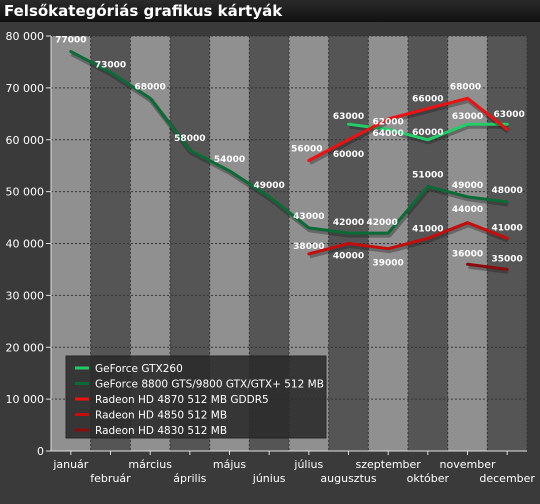 Image resolution: width=540 pixels, height=504 pixels. I want to click on data-label: 66000, so click(427, 100).